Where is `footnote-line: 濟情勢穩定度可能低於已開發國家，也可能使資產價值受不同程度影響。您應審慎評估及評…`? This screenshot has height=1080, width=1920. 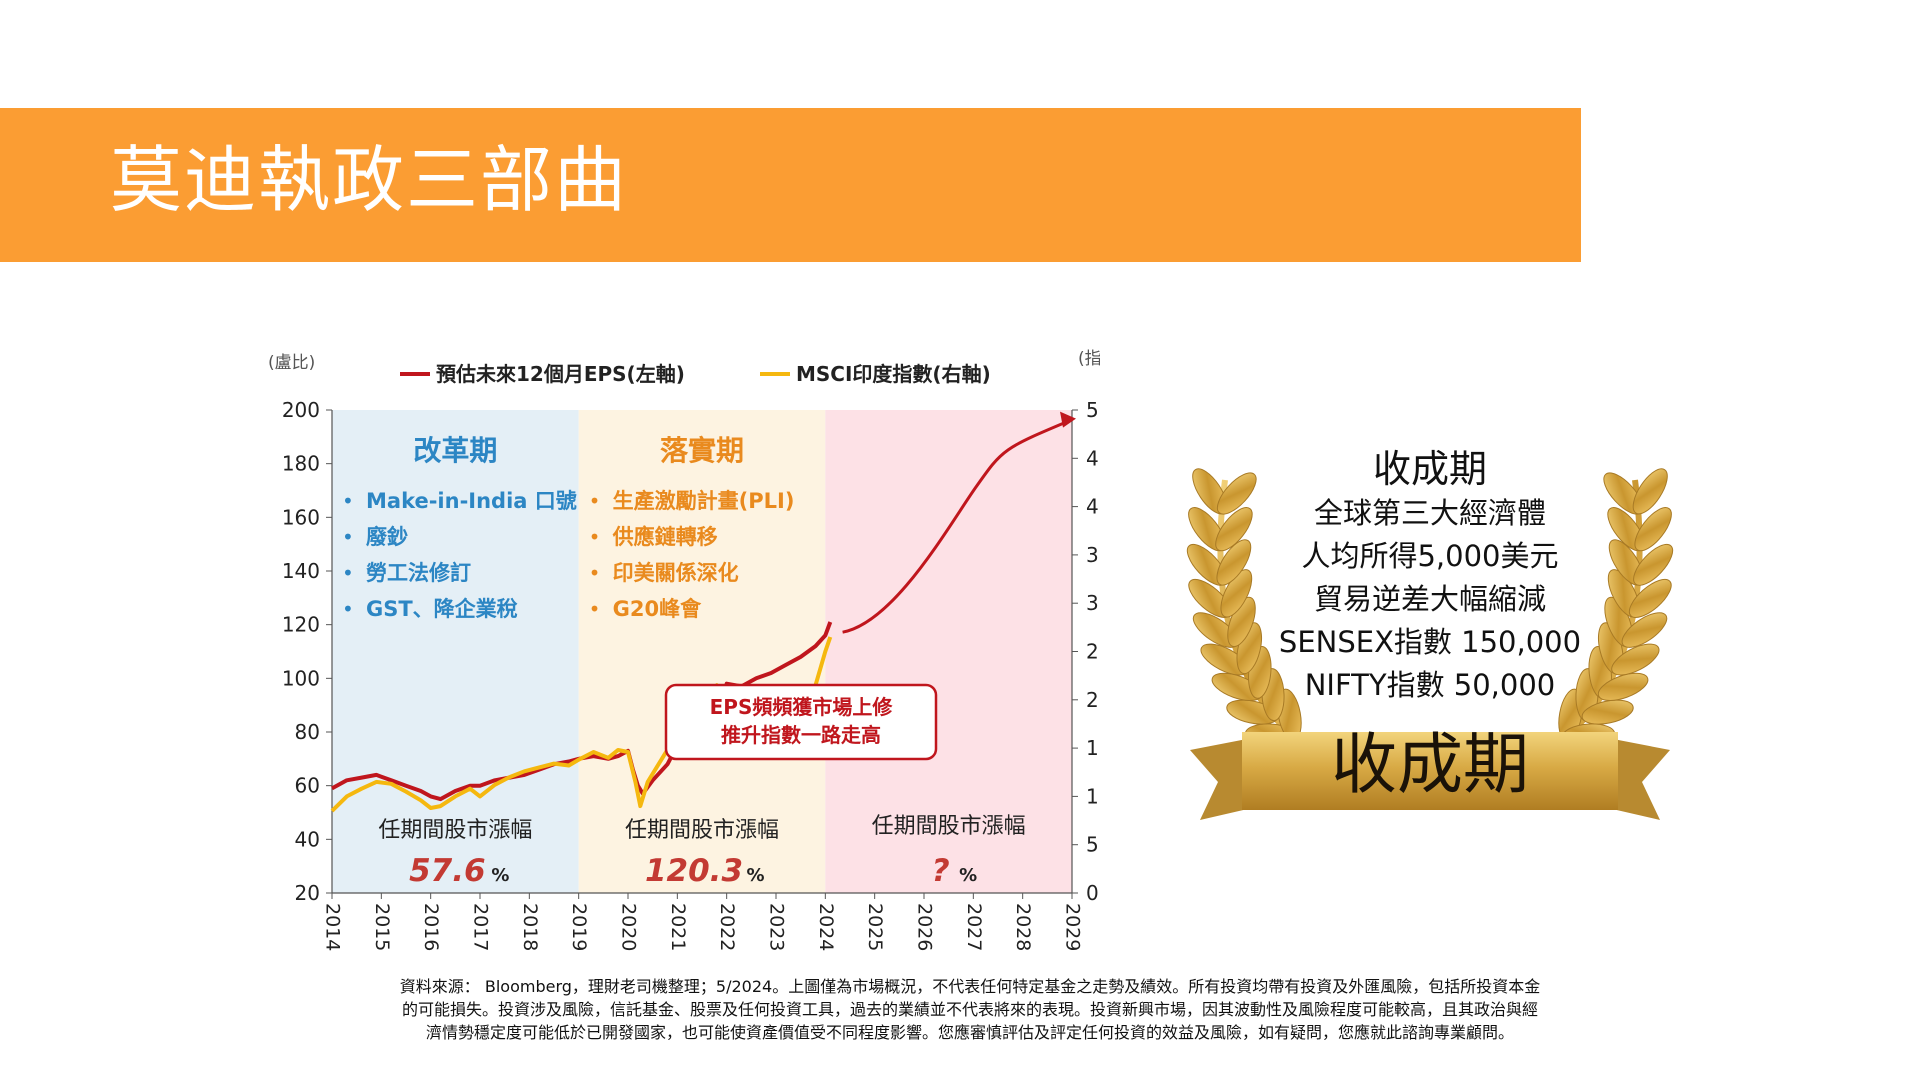
footnote-line: 濟情勢穩定度可能低於已開發國家，也可能使資產價值受不同程度影響。您應審慎評估及評… is located at coordinates (969, 1032).